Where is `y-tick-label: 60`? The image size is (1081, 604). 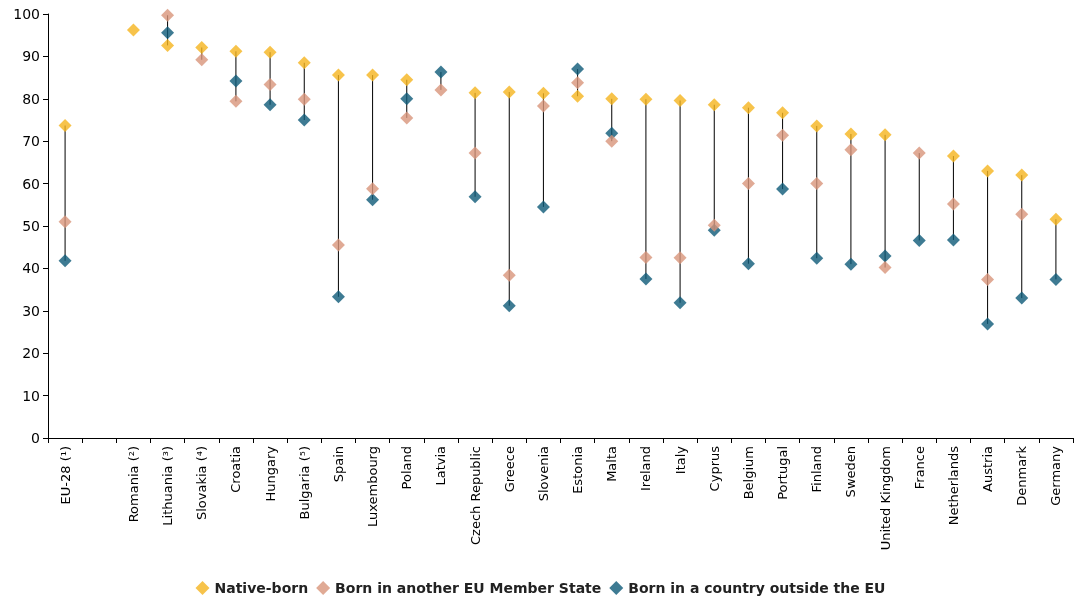 y-tick-label: 60 is located at coordinates (31, 183).